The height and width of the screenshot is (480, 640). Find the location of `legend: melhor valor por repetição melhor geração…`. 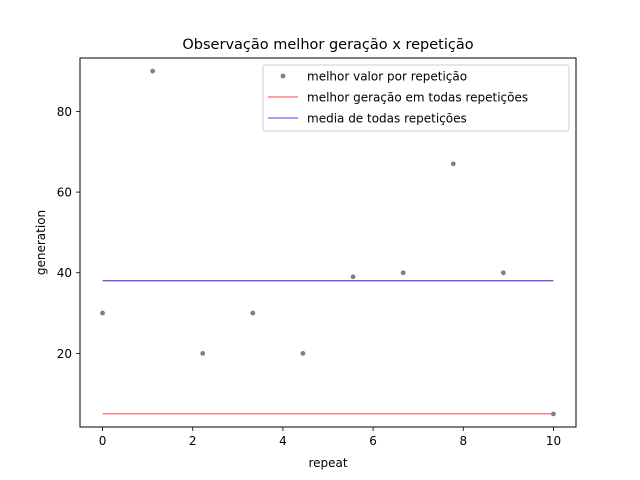

legend: melhor valor por repetição melhor geração… is located at coordinates (416, 98).